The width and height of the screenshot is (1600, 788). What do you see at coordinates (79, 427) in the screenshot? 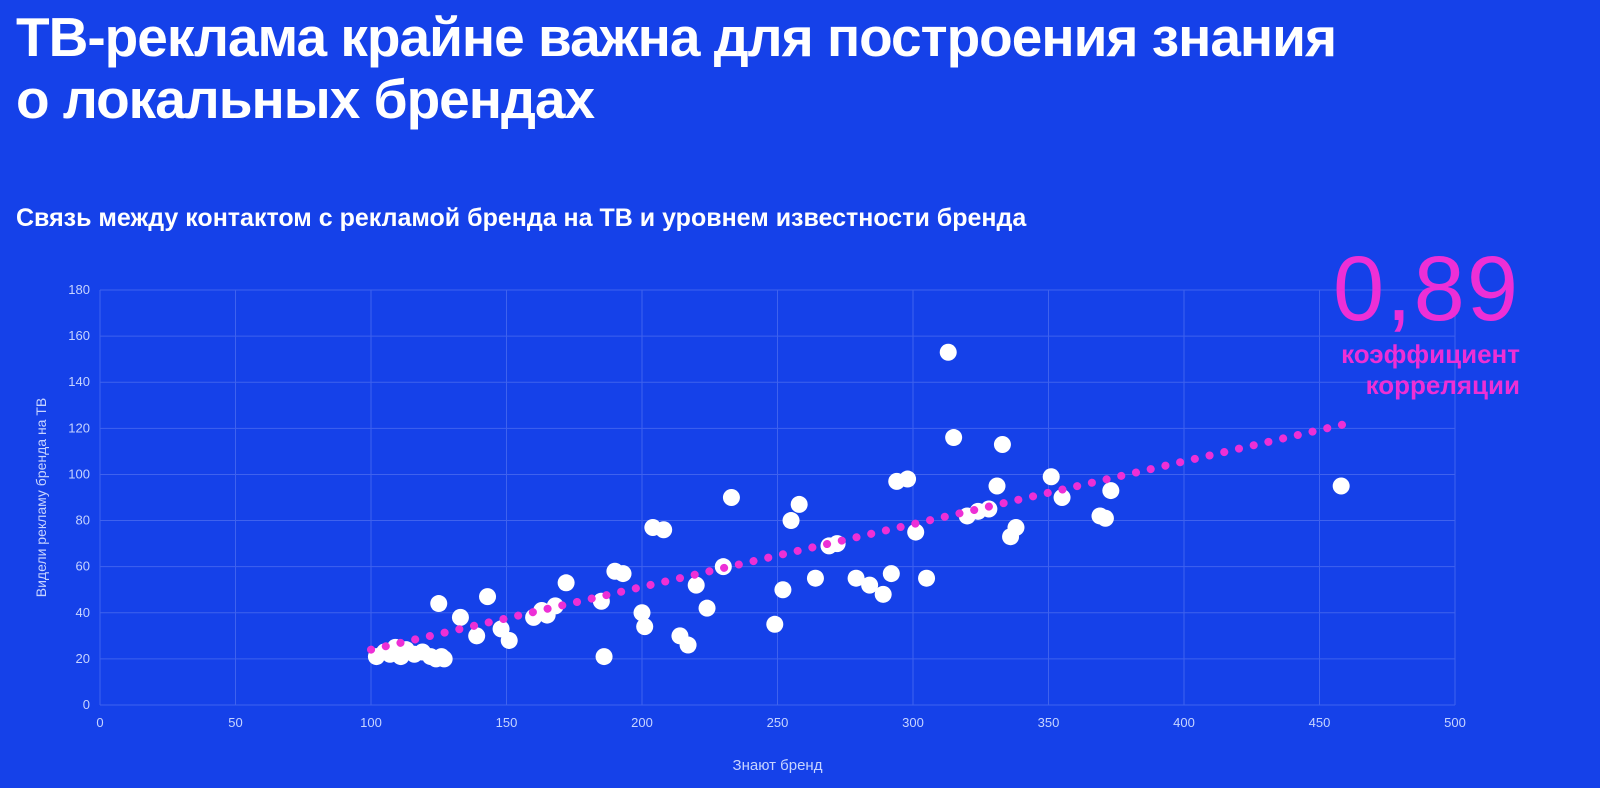
I see `y-tick-label: 120` at bounding box center [79, 427].